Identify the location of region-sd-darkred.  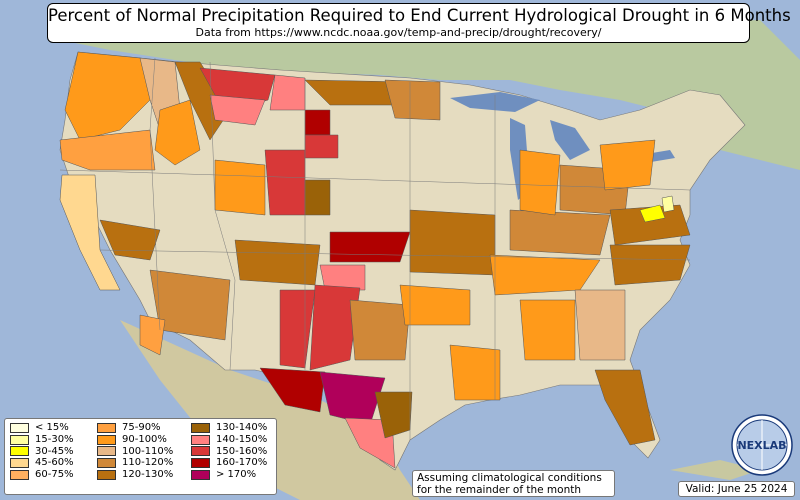
(317, 122).